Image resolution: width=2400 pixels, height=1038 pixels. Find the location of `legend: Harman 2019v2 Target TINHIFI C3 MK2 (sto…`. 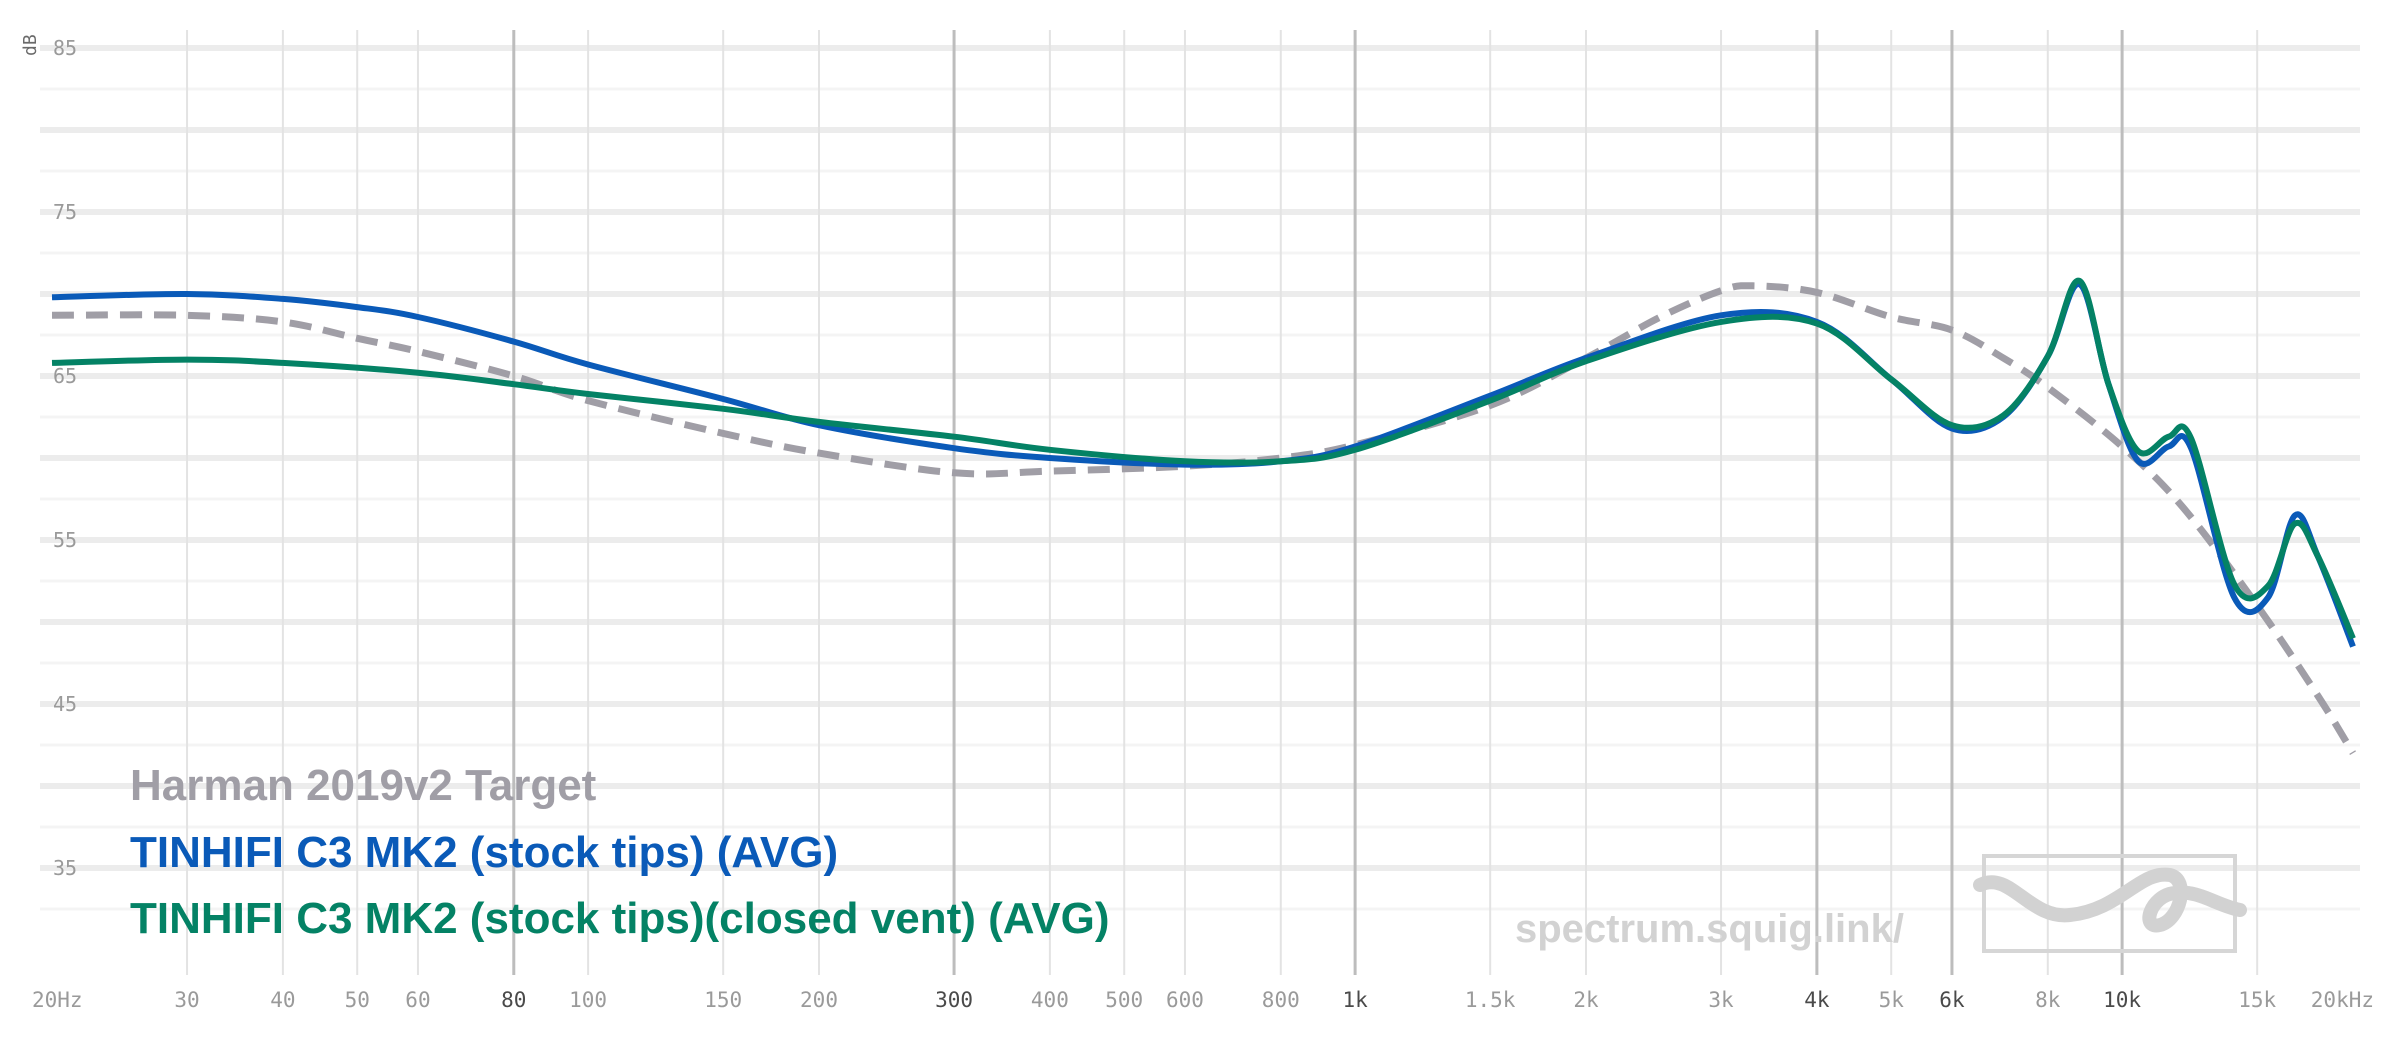

legend: Harman 2019v2 Target TINHIFI C3 MK2 (sto… is located at coordinates (620, 852).